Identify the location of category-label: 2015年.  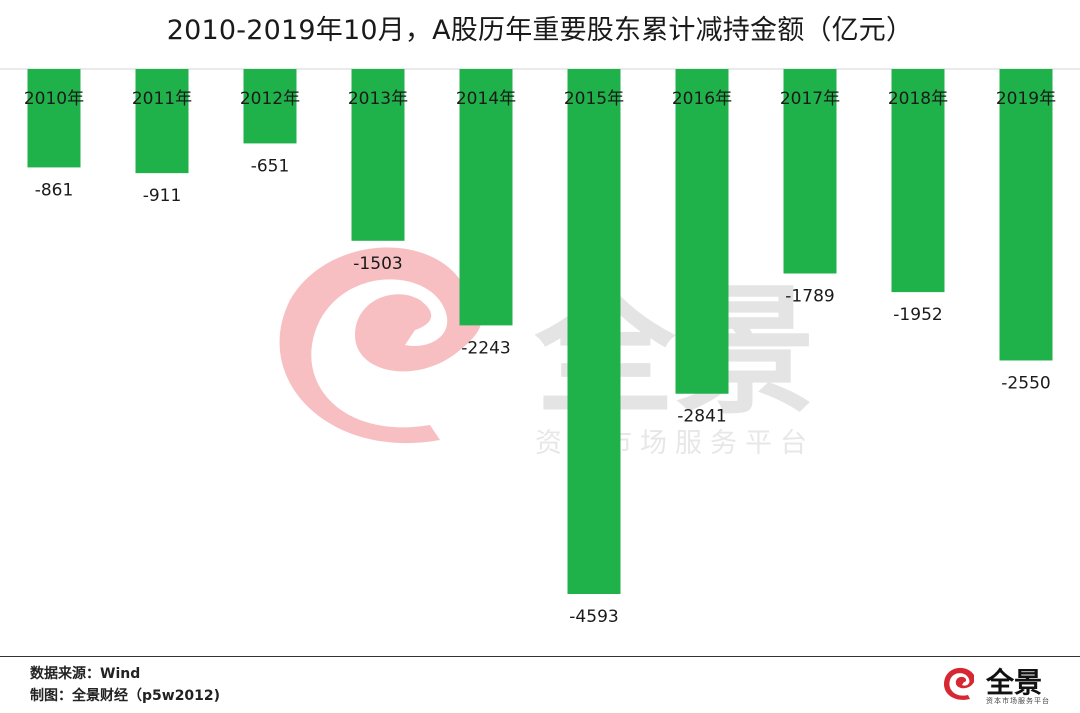
(594, 99).